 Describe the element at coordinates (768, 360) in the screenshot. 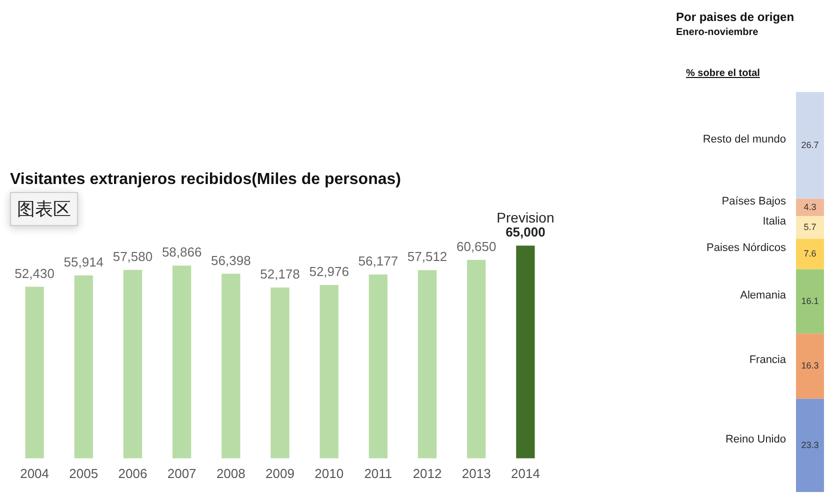

I see `series-label: Francia` at that location.